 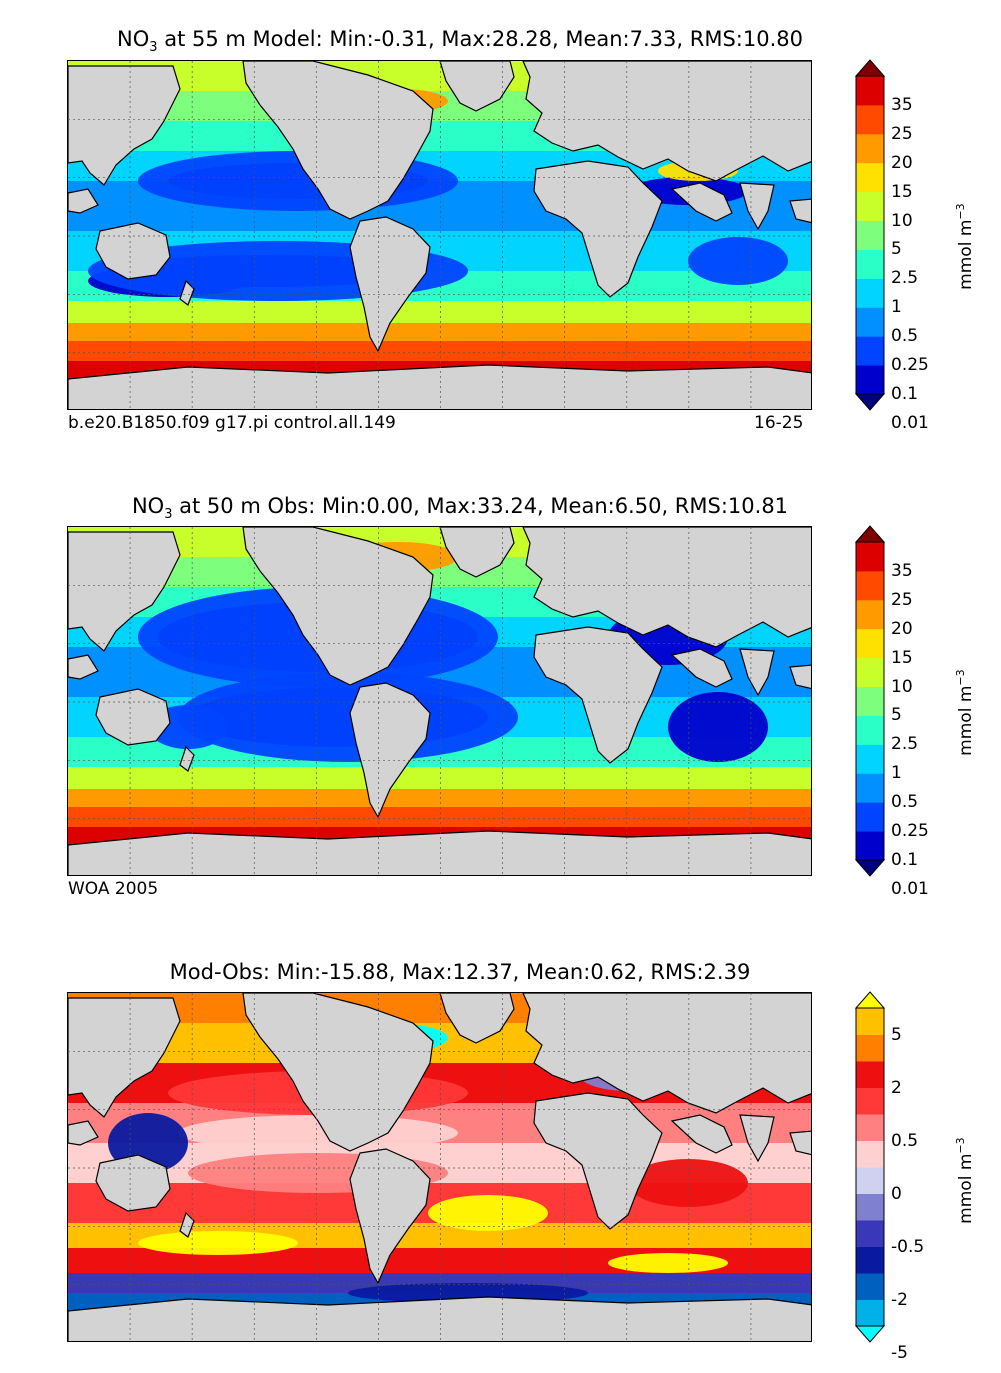 I want to click on panel2-caption-left: WOA 2005, so click(x=113, y=889).